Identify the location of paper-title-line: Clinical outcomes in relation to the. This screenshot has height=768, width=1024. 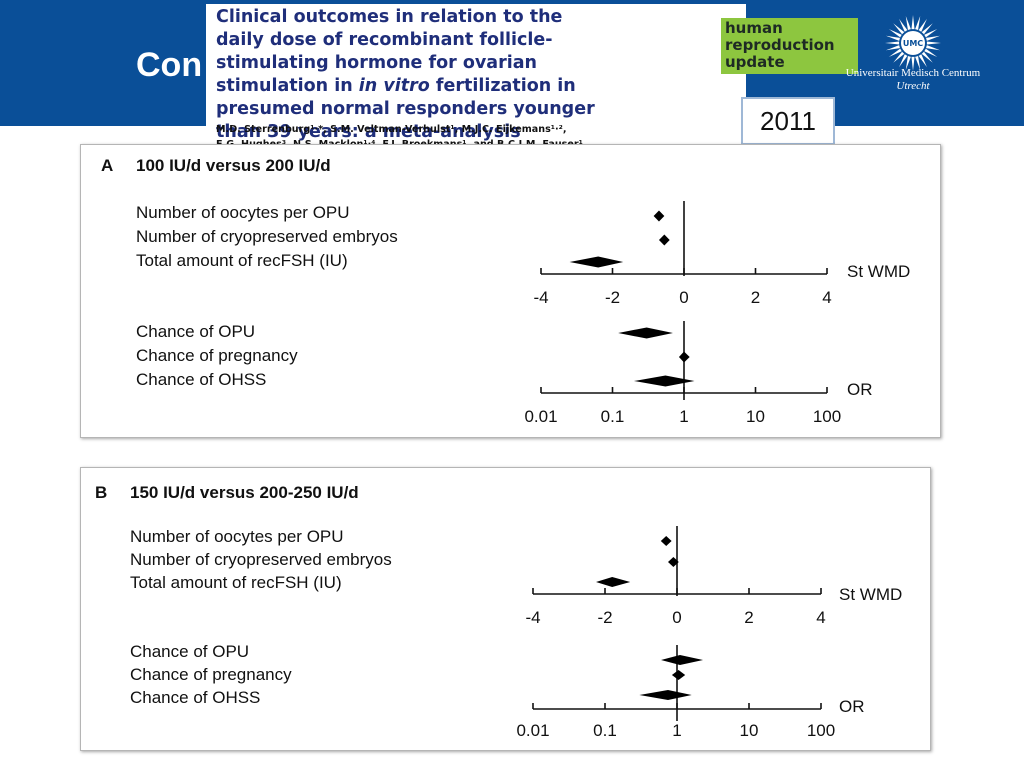
(476, 17).